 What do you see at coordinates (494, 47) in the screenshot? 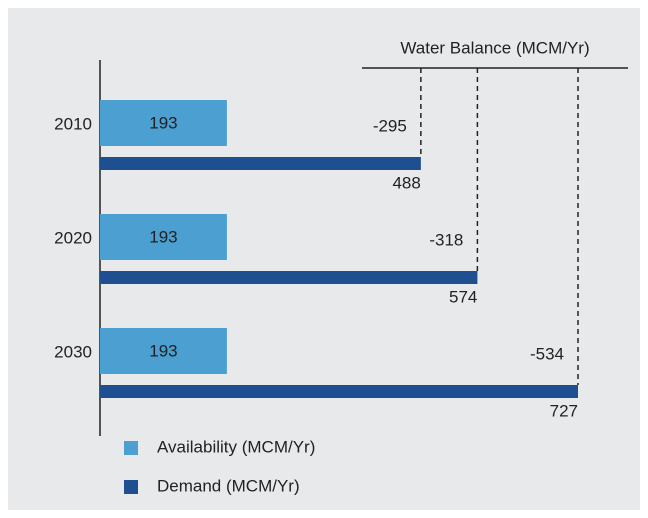
I see `balance-title: Water Balance (MCM/Yr)` at bounding box center [494, 47].